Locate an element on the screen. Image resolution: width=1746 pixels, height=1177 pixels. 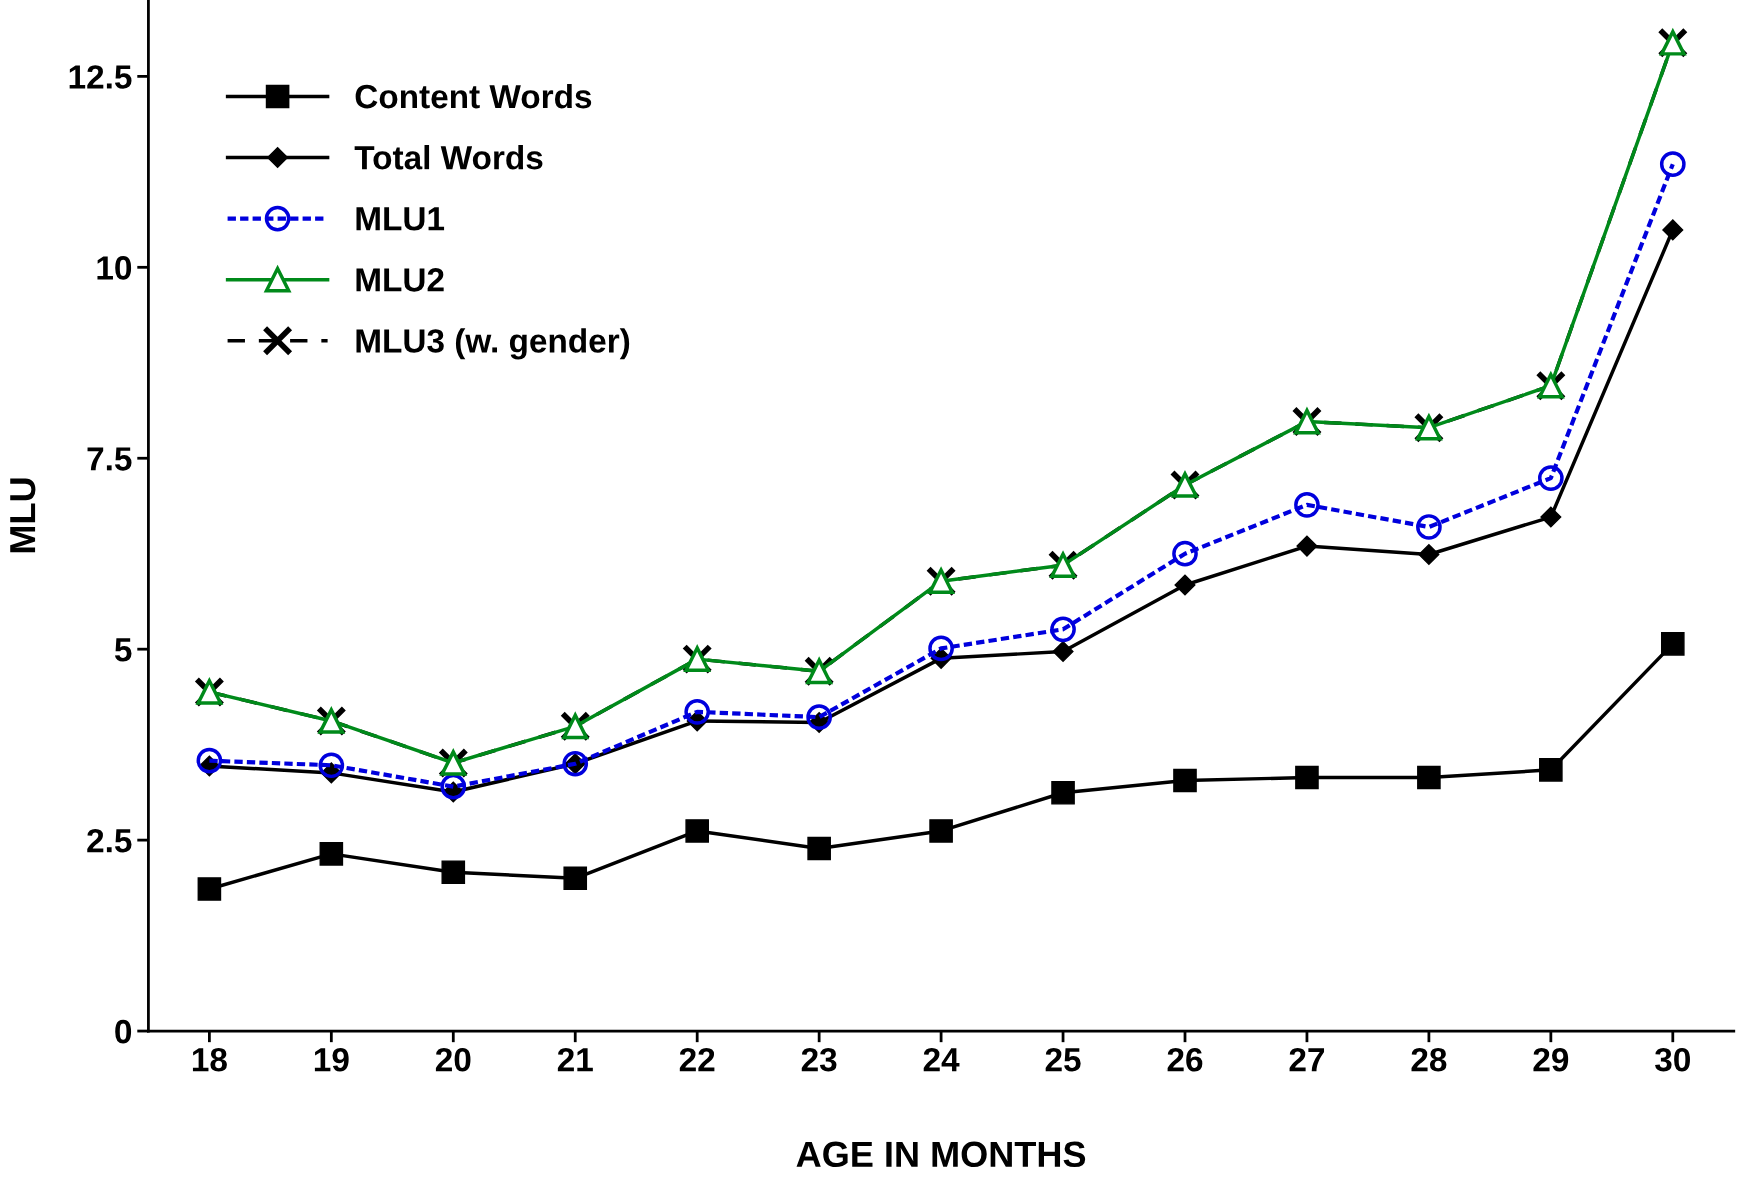
y-tick-label: 7.5 is located at coordinates (109, 459).